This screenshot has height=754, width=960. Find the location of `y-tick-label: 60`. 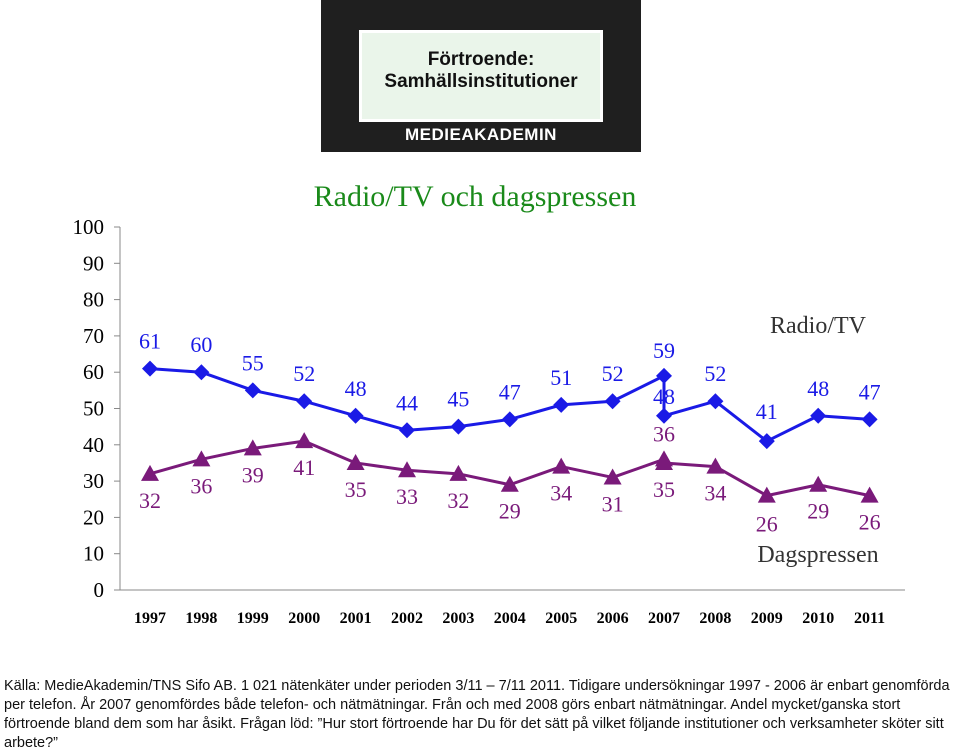

y-tick-label: 60 is located at coordinates (93, 372).